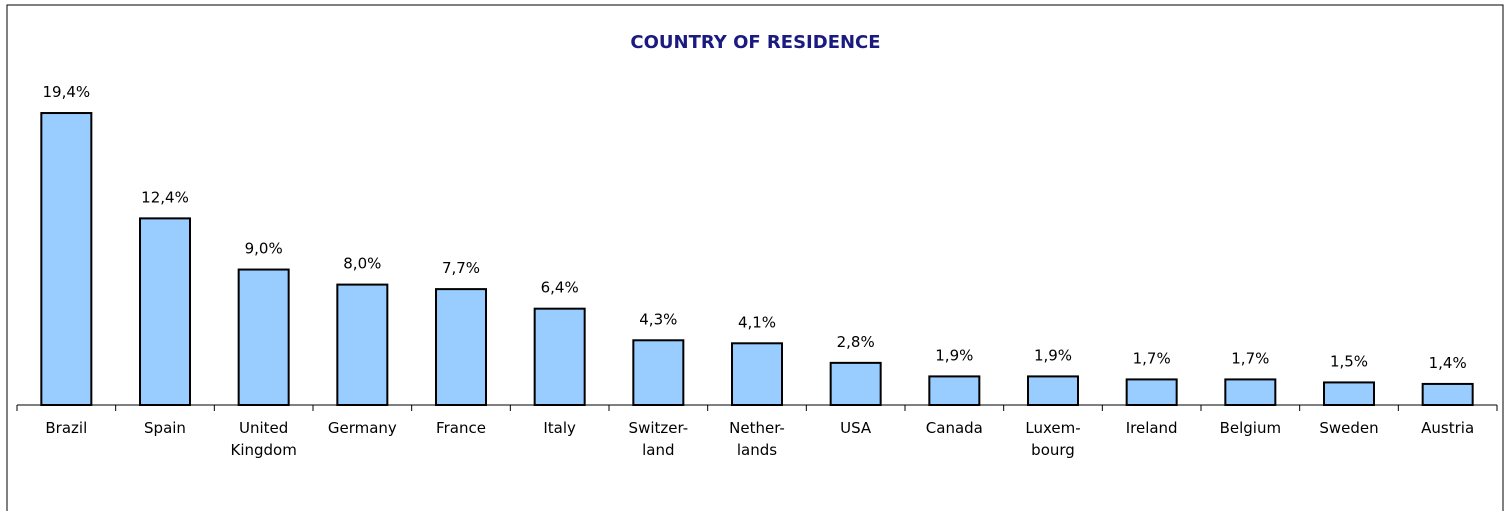 The width and height of the screenshot is (1511, 511). What do you see at coordinates (1349, 428) in the screenshot?
I see `x-tick-label: Sweden` at bounding box center [1349, 428].